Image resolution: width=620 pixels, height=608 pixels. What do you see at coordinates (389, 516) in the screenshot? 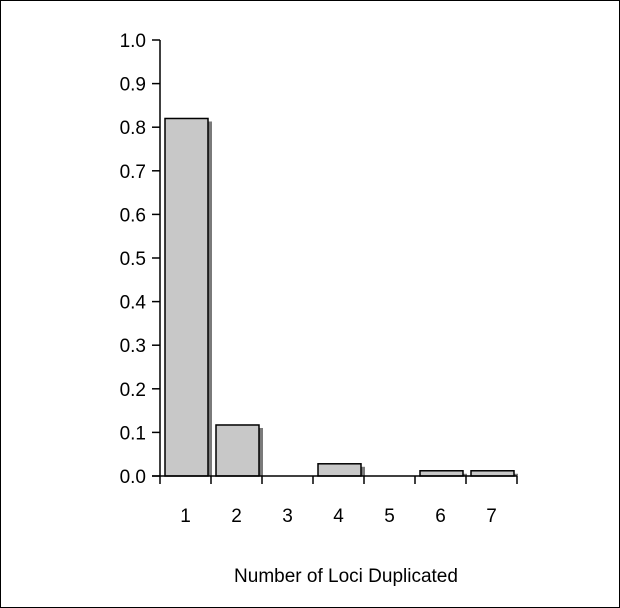
I see `x-tick-label: 5` at bounding box center [389, 516].